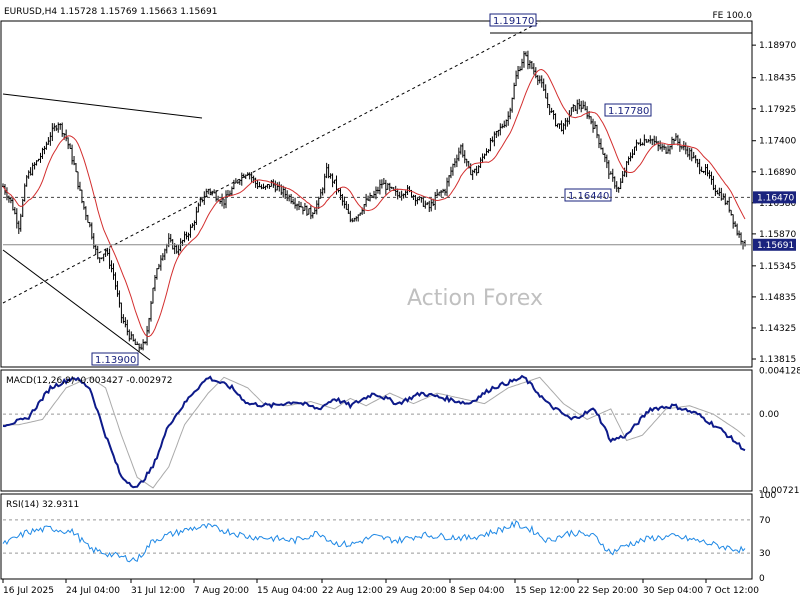 The image size is (800, 600). I want to click on rsi-tick-label: 30, so click(765, 554).